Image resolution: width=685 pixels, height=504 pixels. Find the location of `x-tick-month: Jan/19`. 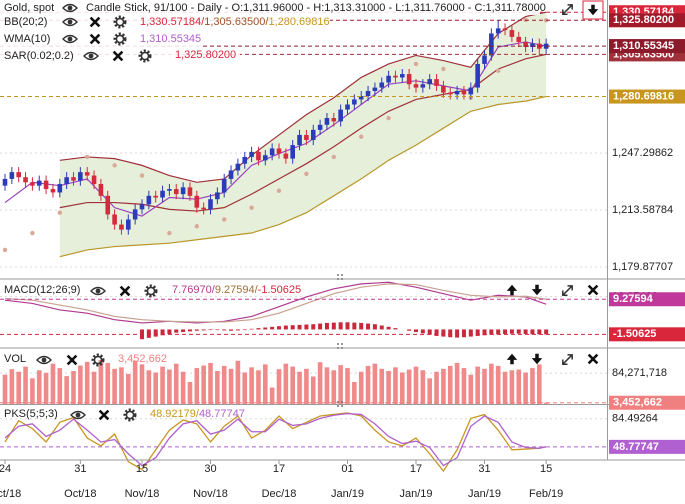

x-tick-month: Jan/19 is located at coordinates (484, 494).